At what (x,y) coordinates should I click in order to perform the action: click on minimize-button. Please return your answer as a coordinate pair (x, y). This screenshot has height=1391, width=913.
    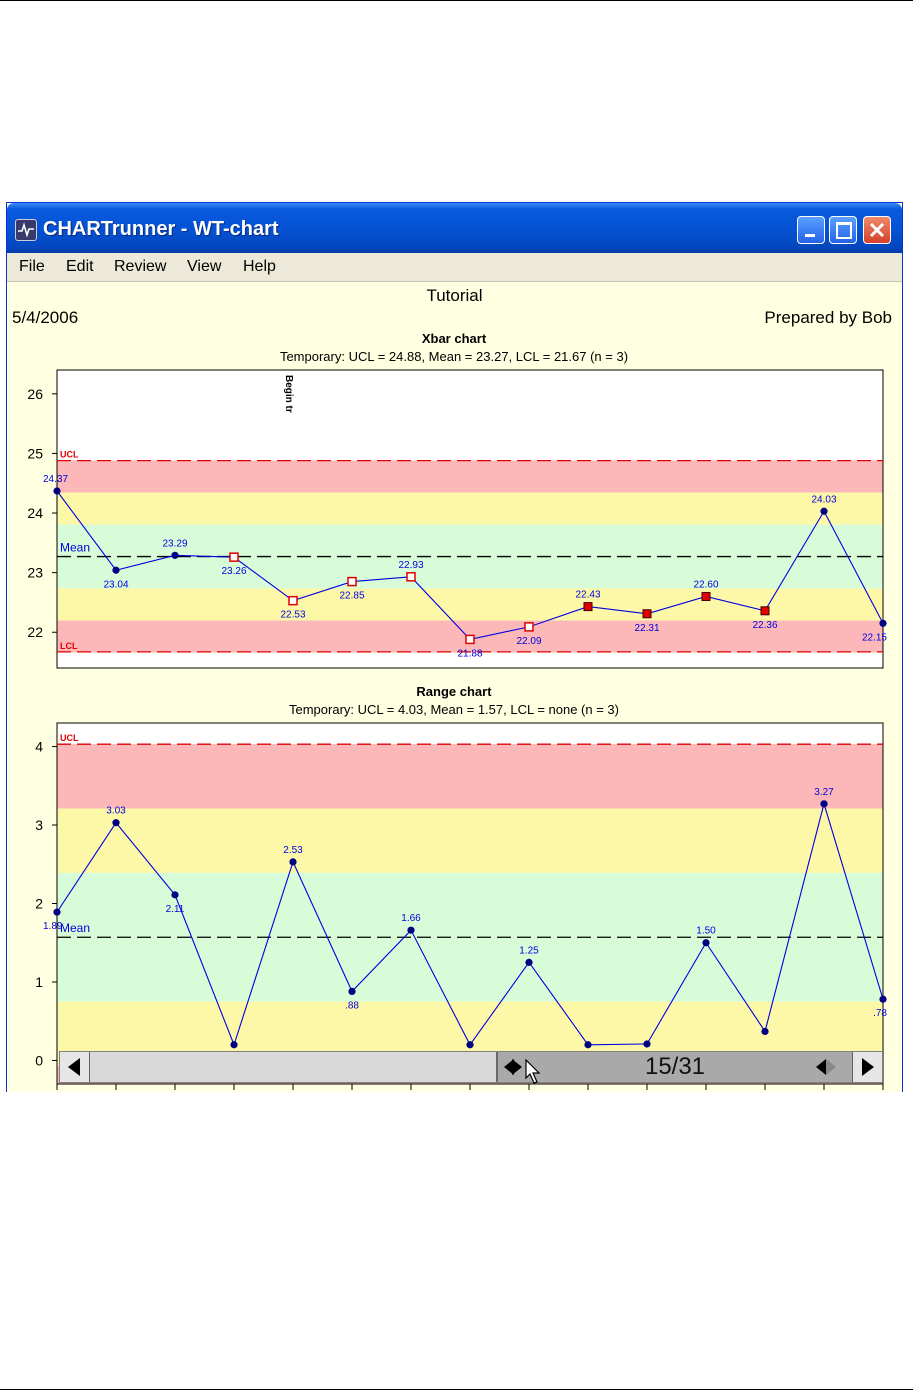
    Looking at the image, I should click on (811, 230).